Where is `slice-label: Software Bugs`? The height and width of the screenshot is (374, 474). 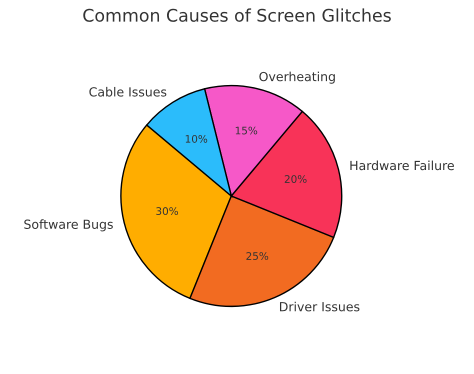
slice-label: Software Bugs is located at coordinates (68, 225).